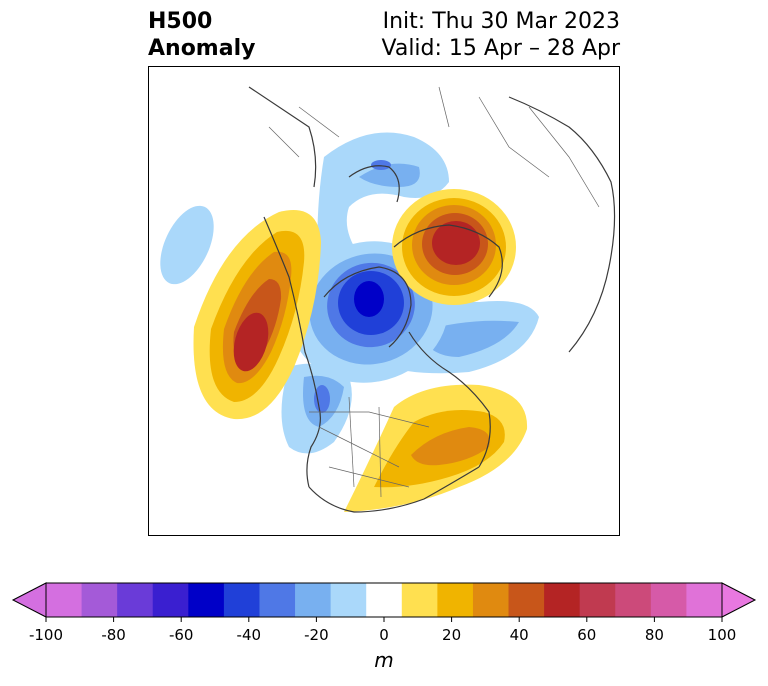 The width and height of the screenshot is (768, 686). Describe the element at coordinates (249, 635) in the screenshot. I see `colorbar-tick-label: -40` at that location.